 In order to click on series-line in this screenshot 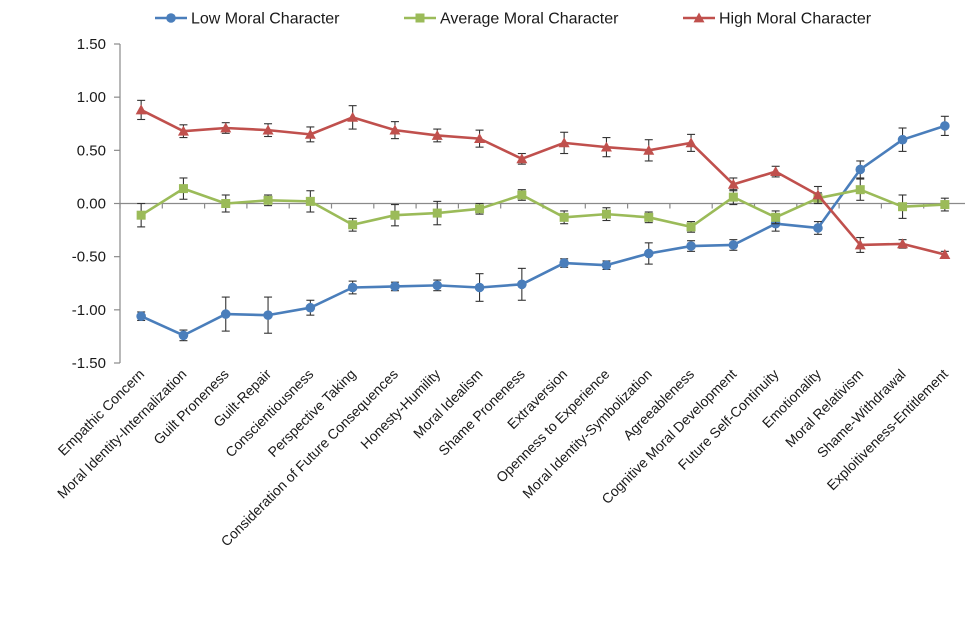, I will do `click(542, 208)`.